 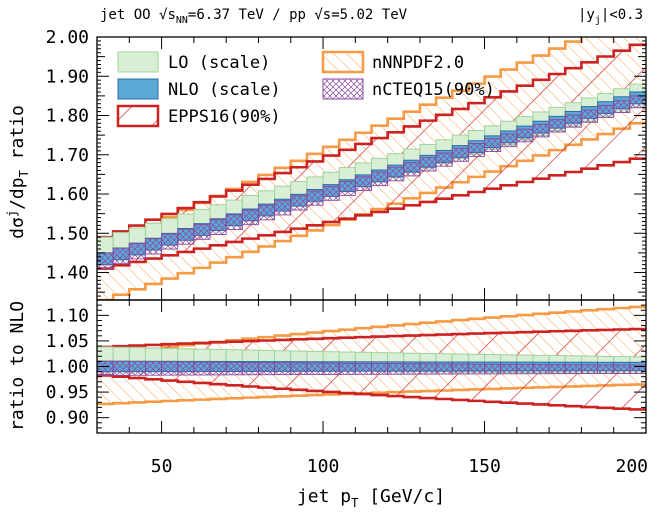 What do you see at coordinates (433, 90) in the screenshot?
I see `legend-label-ncteq: nCTEQ15(90%)` at bounding box center [433, 90].